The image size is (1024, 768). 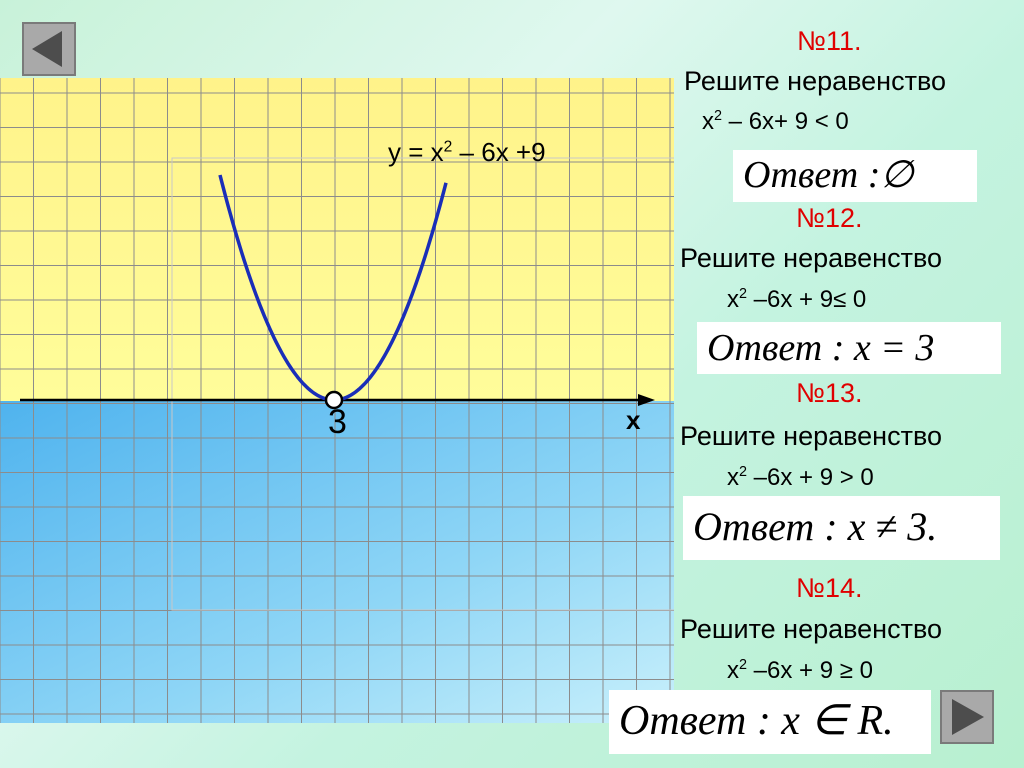 What do you see at coordinates (800, 477) in the screenshot?
I see `inequality-13: x2 –6x + 9 > 0` at bounding box center [800, 477].